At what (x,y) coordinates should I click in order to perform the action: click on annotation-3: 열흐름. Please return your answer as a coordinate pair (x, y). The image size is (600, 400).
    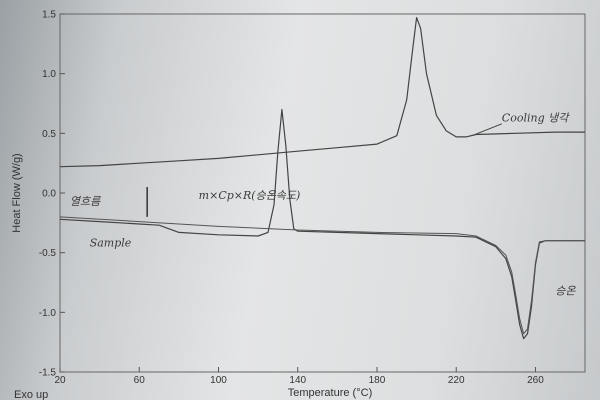
    Looking at the image, I should click on (85, 201).